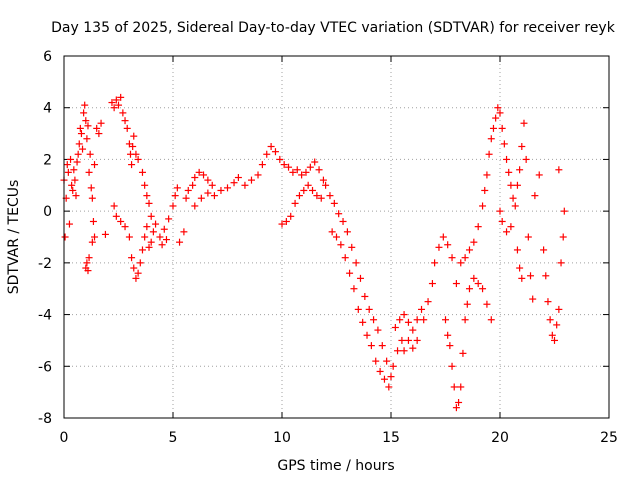  I want to click on y-tick-label: 2, so click(47, 160).